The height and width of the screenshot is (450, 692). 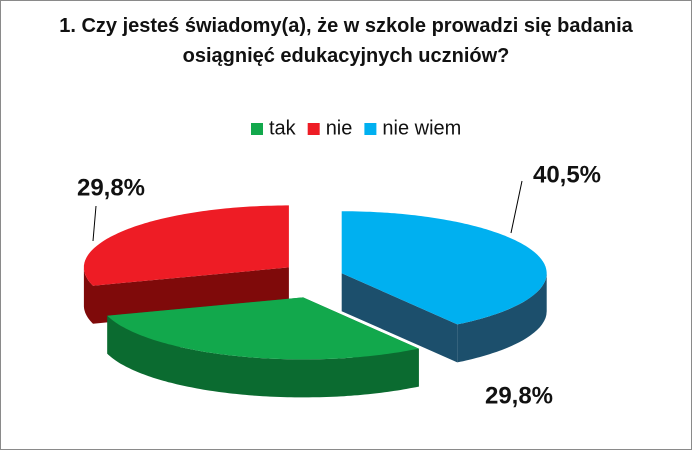 What do you see at coordinates (421, 128) in the screenshot?
I see `legend-label: nie wiem` at bounding box center [421, 128].